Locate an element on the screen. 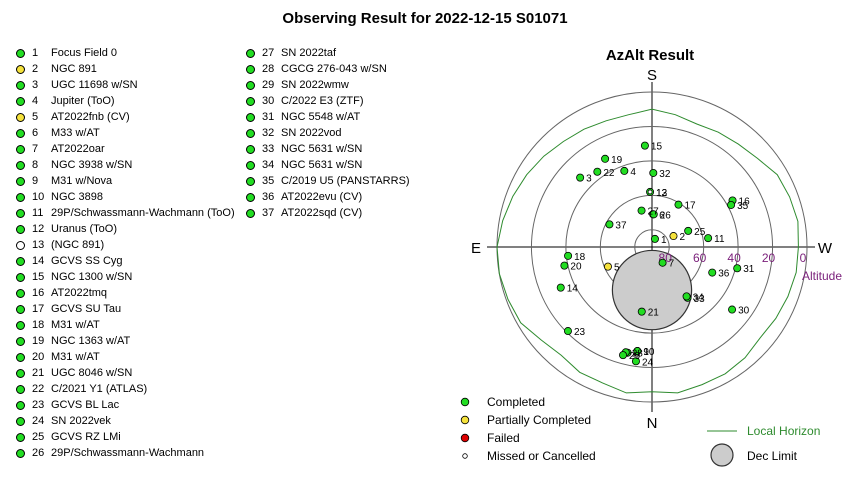 Image resolution: width=850 pixels, height=480 pixels. target-name: C/2021 Y1 (ATLAS) is located at coordinates (99, 389).